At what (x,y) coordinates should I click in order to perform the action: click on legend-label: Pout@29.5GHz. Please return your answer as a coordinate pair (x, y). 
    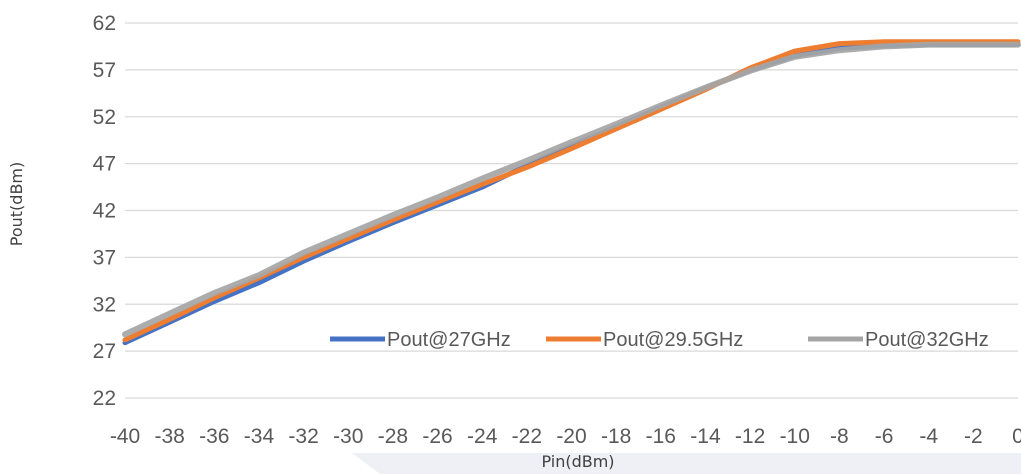
    Looking at the image, I should click on (673, 340).